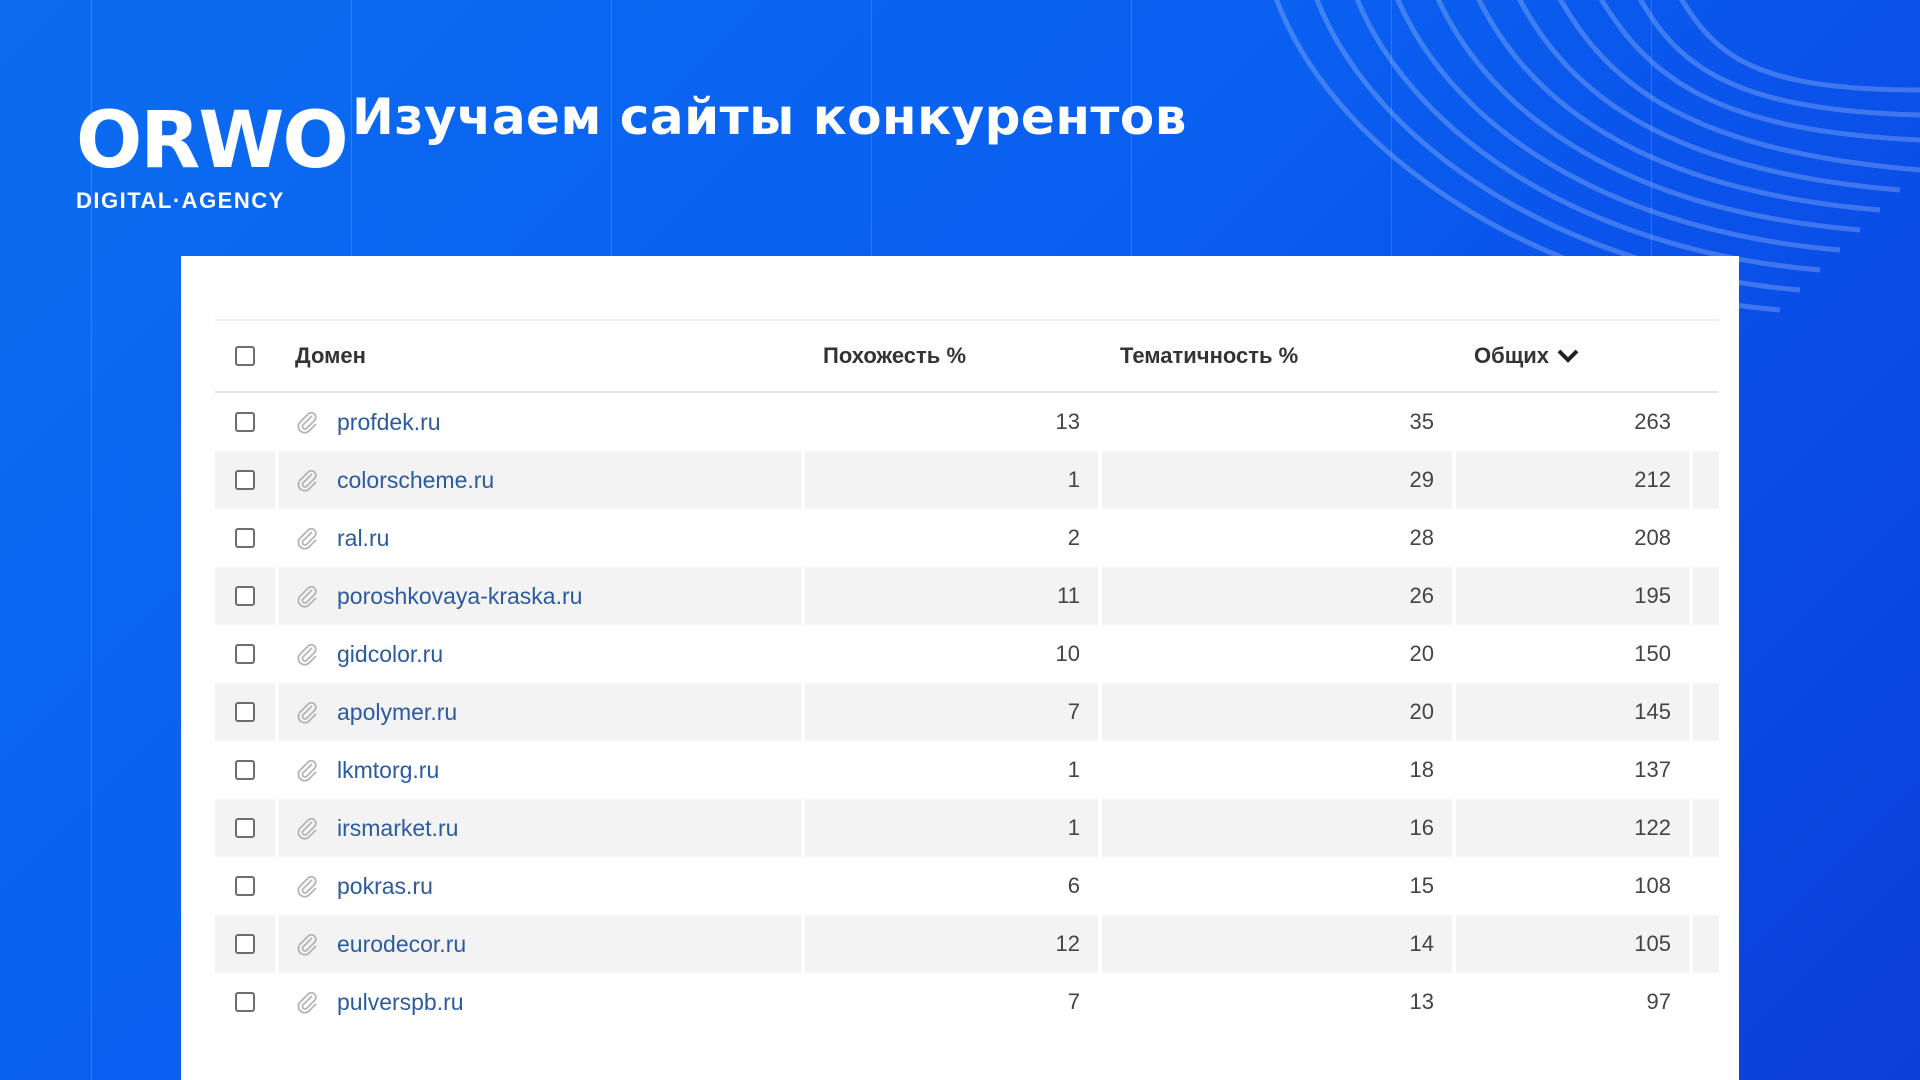 The width and height of the screenshot is (1920, 1080). Describe the element at coordinates (542, 828) in the screenshot. I see `domain-cell: irsmarket.ru` at that location.